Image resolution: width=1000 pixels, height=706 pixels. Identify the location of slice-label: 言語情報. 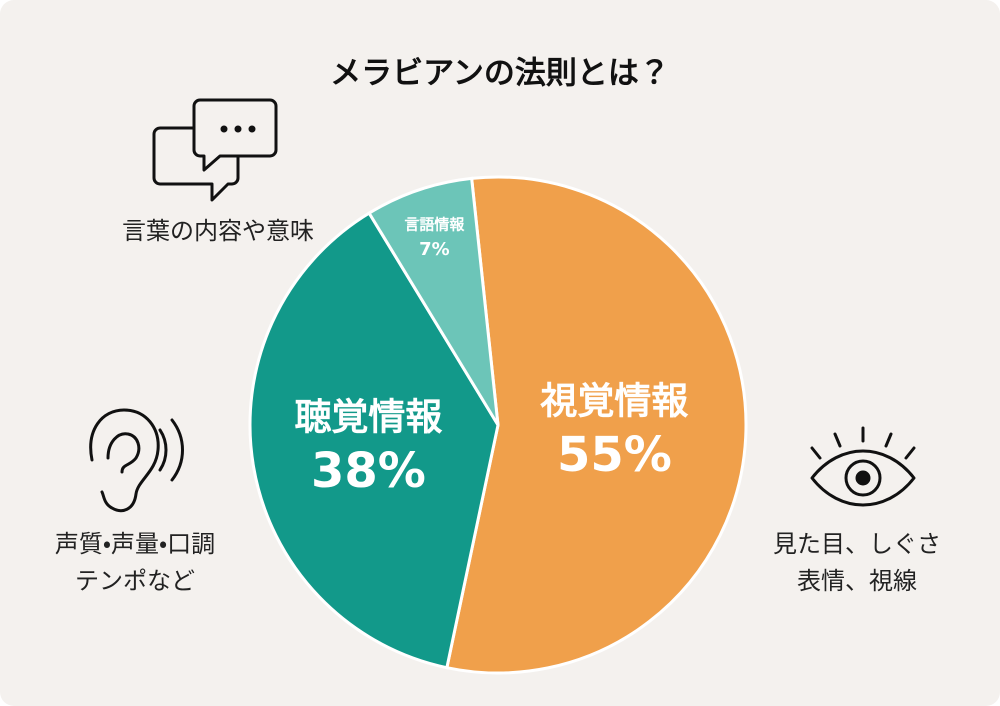
(434, 225).